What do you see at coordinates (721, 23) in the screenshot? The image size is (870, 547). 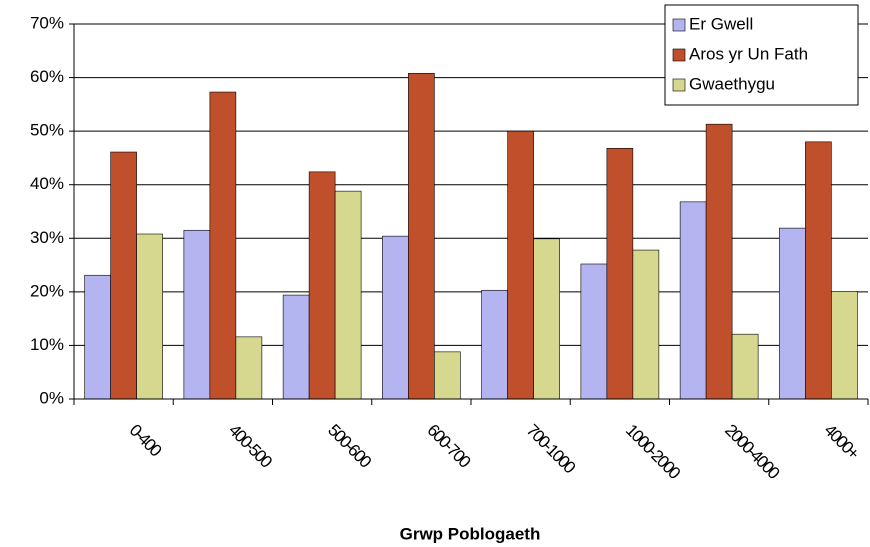 I see `legend-label: Er Gwell` at bounding box center [721, 23].